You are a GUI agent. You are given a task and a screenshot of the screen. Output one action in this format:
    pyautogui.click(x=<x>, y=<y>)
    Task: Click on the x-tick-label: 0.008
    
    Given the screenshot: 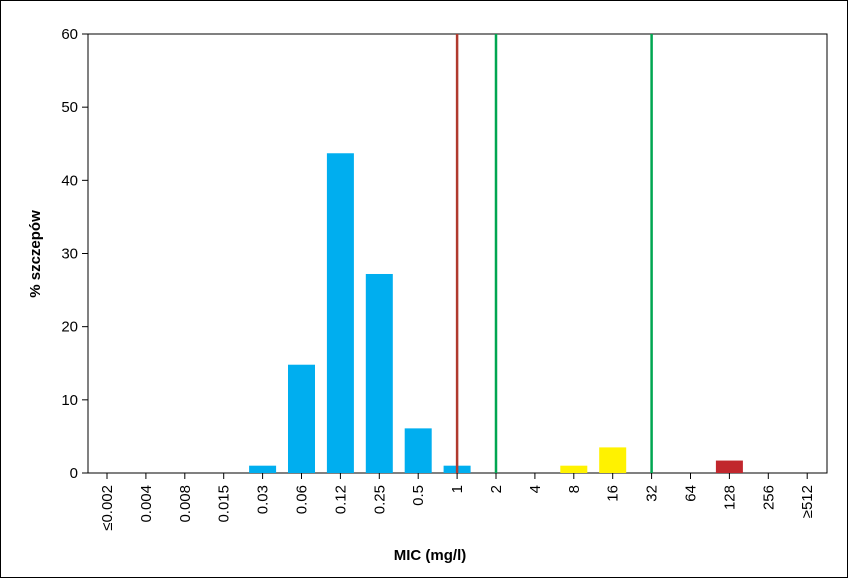 What is the action you would take?
    pyautogui.click(x=185, y=504)
    